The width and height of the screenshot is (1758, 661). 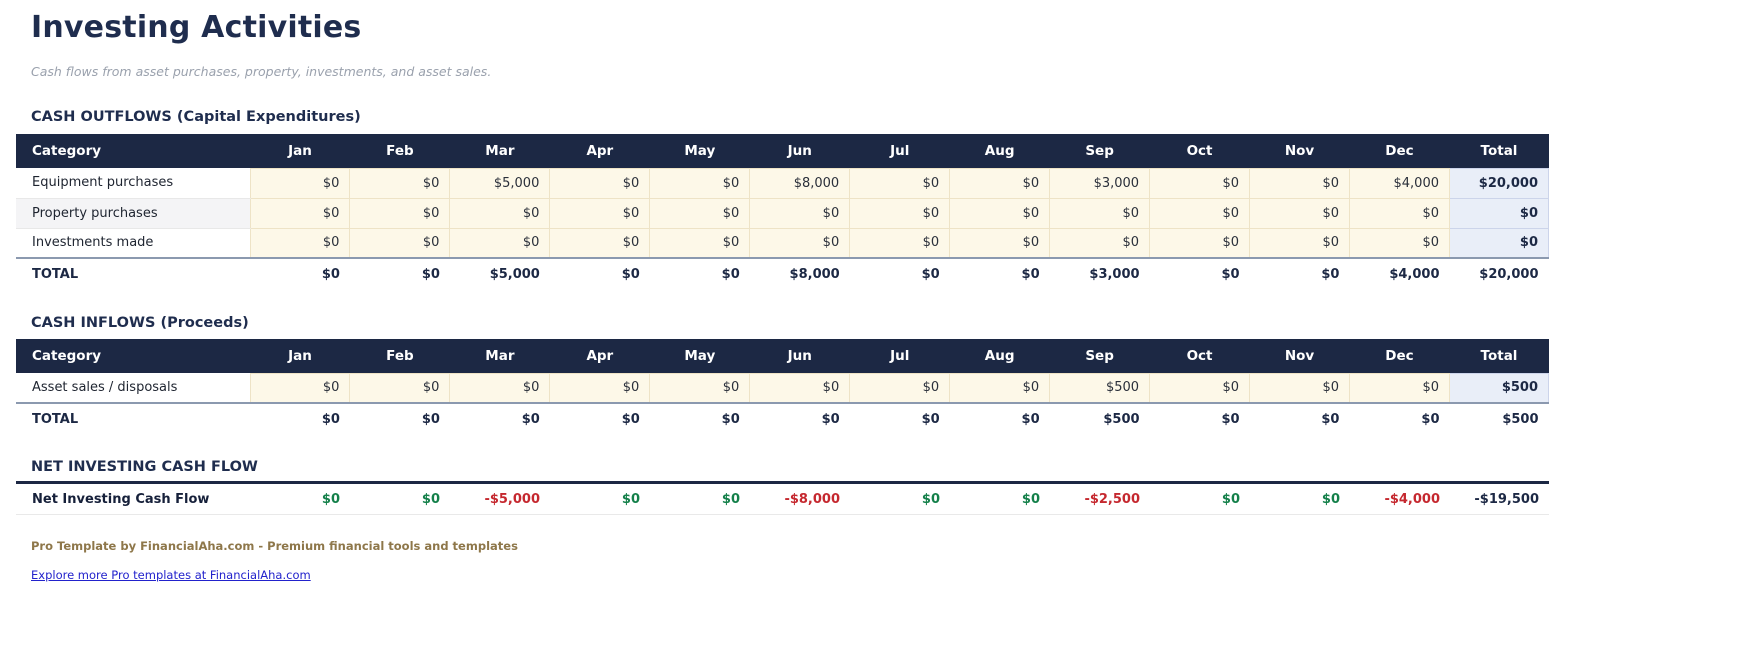 I want to click on column-header-apr: Apr, so click(x=599, y=356).